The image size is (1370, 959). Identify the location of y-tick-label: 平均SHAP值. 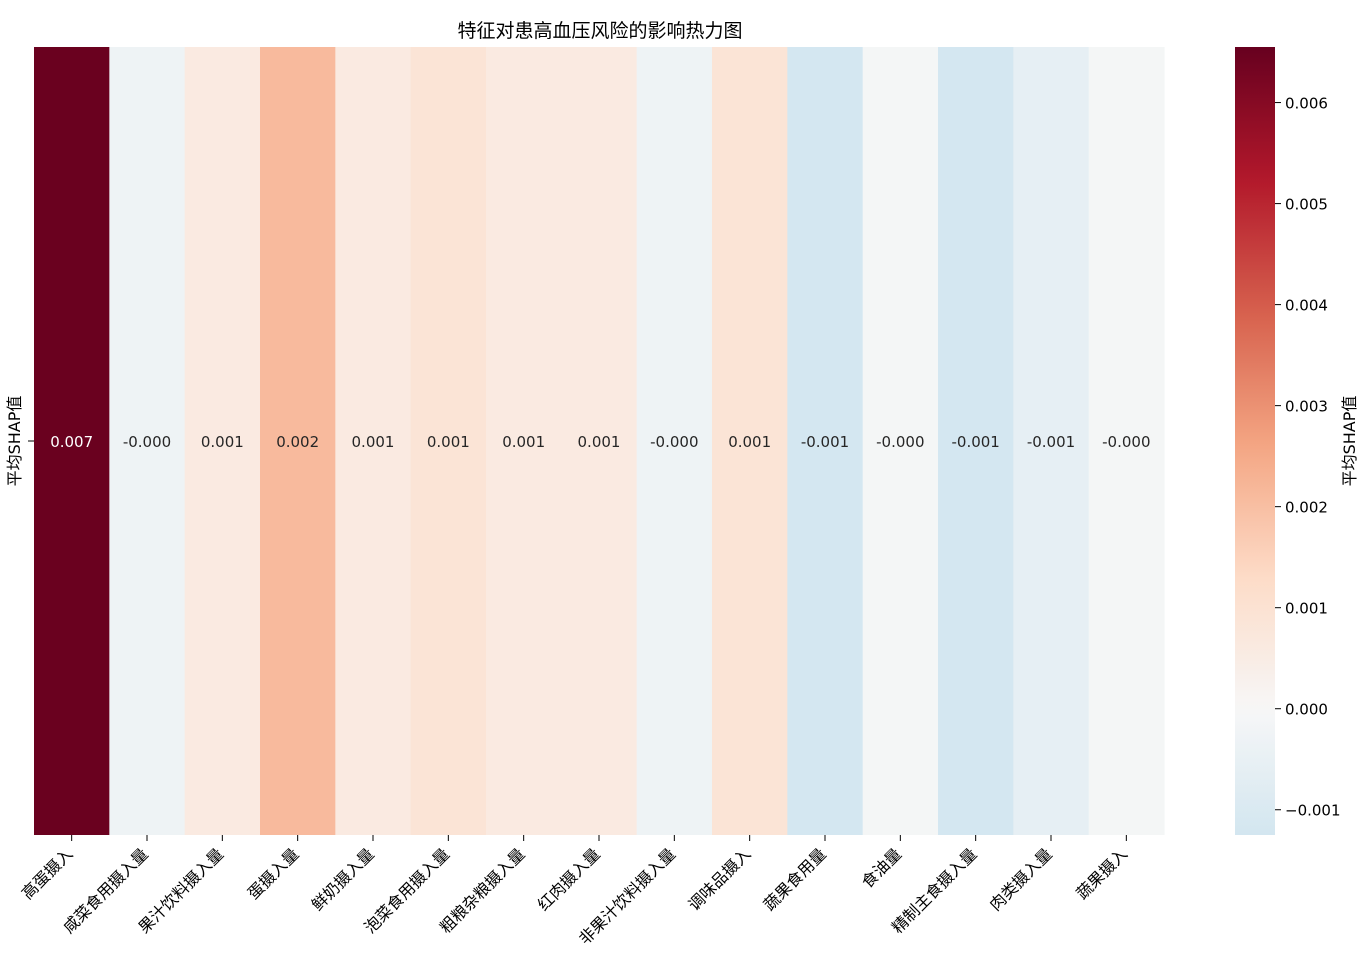
(14, 441).